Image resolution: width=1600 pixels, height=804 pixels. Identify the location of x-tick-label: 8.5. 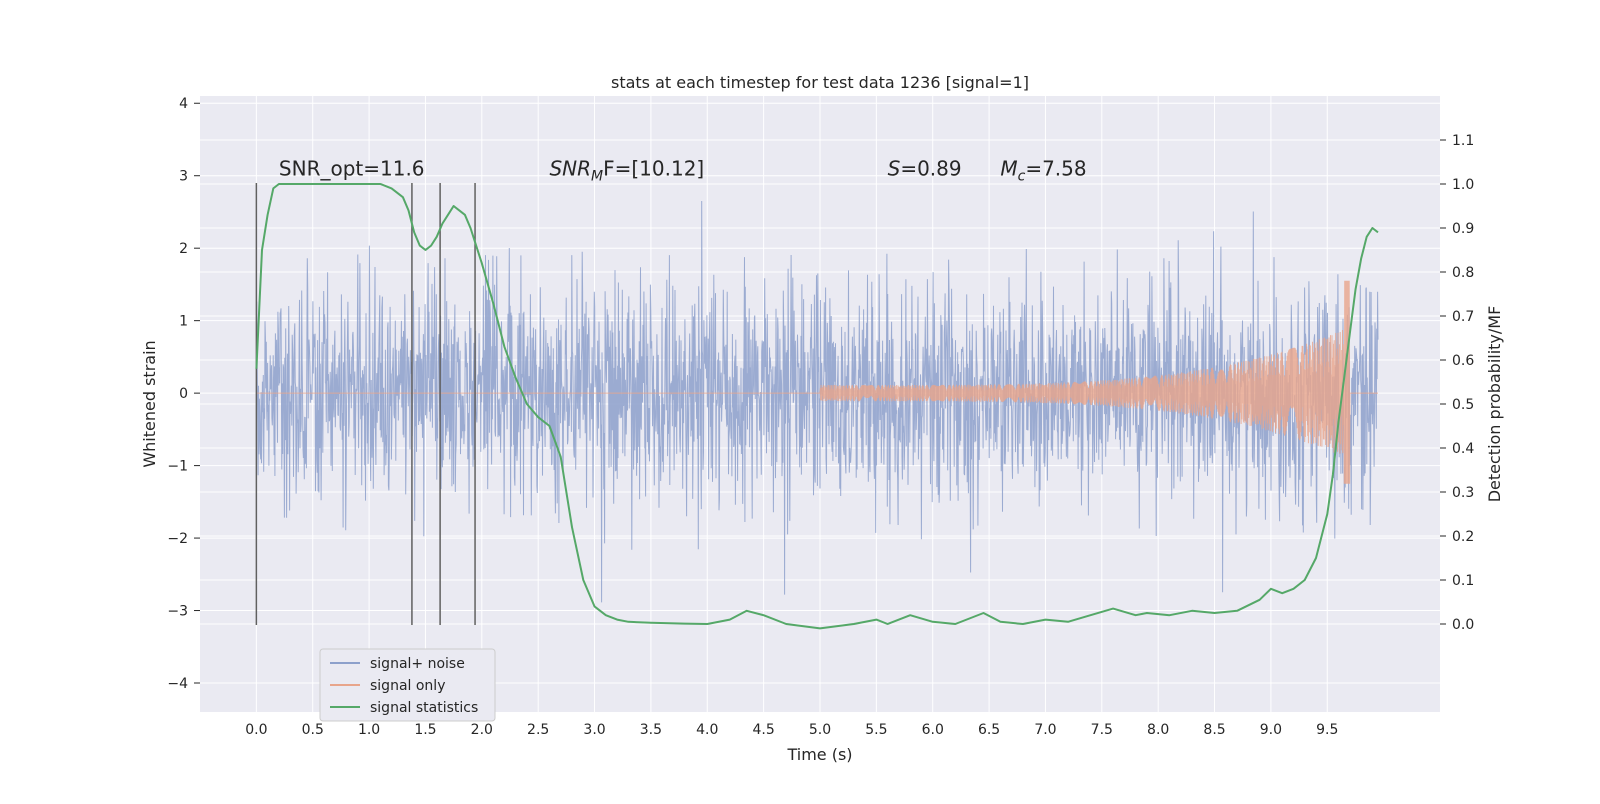
(1214, 730).